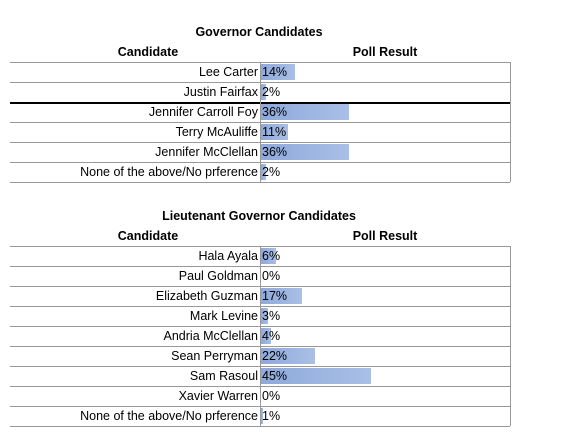  I want to click on poll-result: 6%, so click(271, 256).